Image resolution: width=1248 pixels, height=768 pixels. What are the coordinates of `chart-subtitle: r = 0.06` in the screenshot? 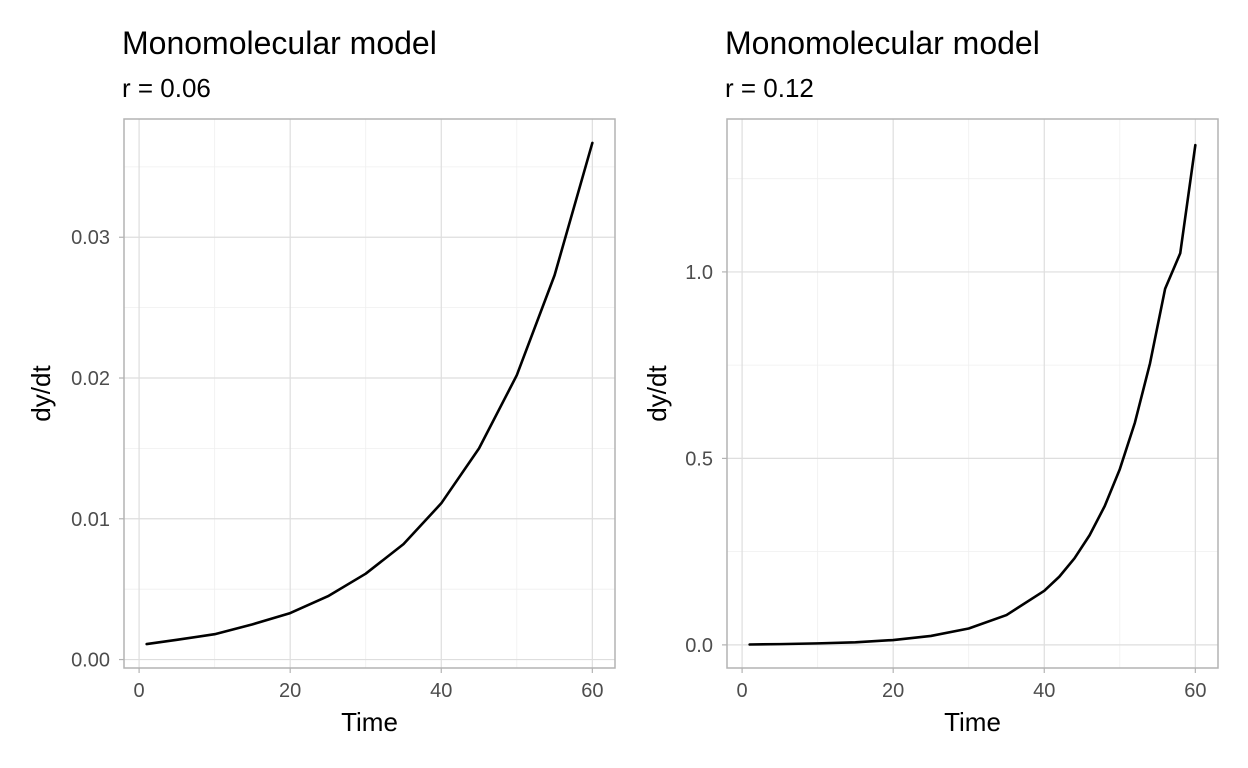 It's located at (166, 88).